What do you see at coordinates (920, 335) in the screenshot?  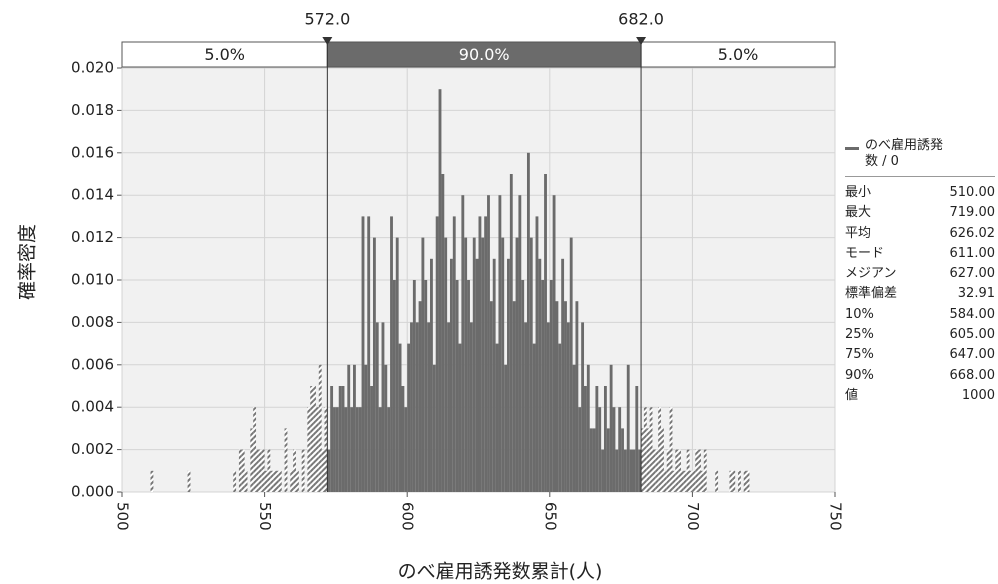 I see `stats-row: 25% 605.00` at bounding box center [920, 335].